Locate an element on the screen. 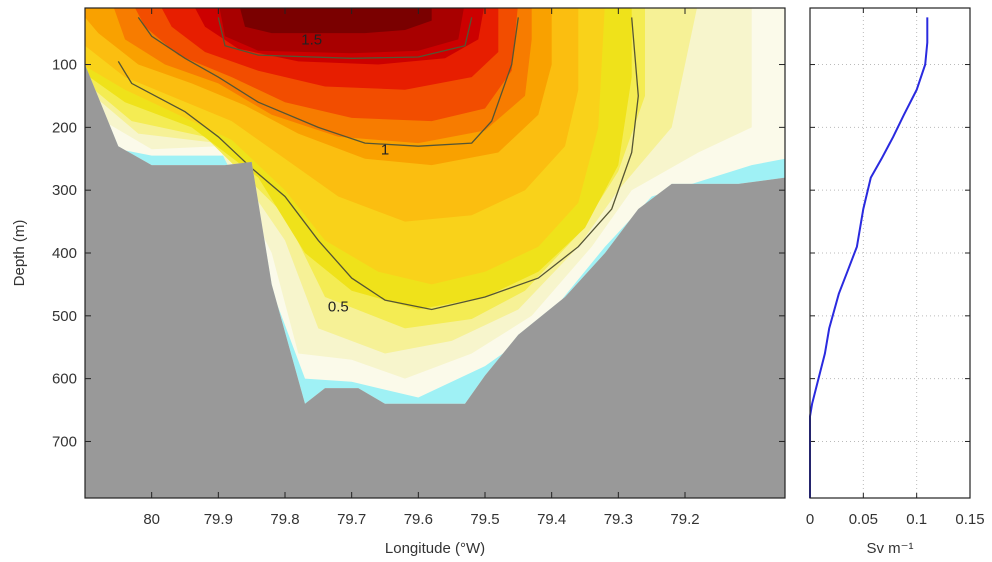 The height and width of the screenshot is (562, 992). contour-label-1: 1 is located at coordinates (385, 149).